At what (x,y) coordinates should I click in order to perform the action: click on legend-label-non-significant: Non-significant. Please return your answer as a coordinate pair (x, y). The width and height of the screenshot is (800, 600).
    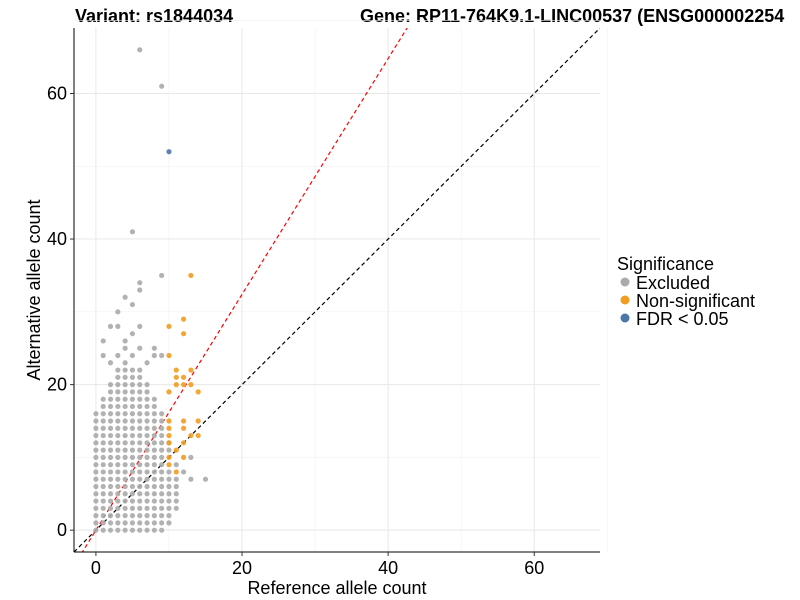
    Looking at the image, I should click on (695, 301).